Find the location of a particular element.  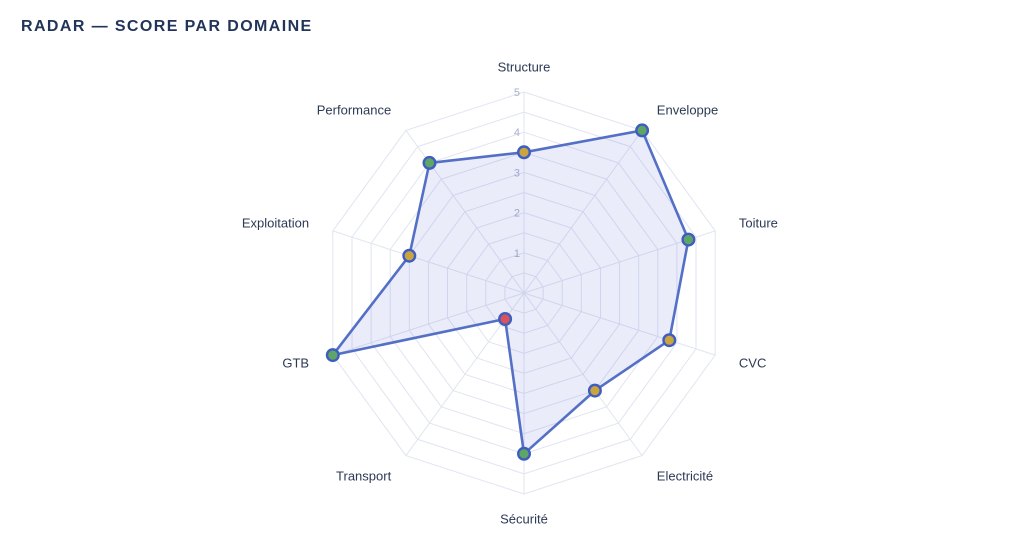

radial-tick-label: 3 is located at coordinates (517, 173).